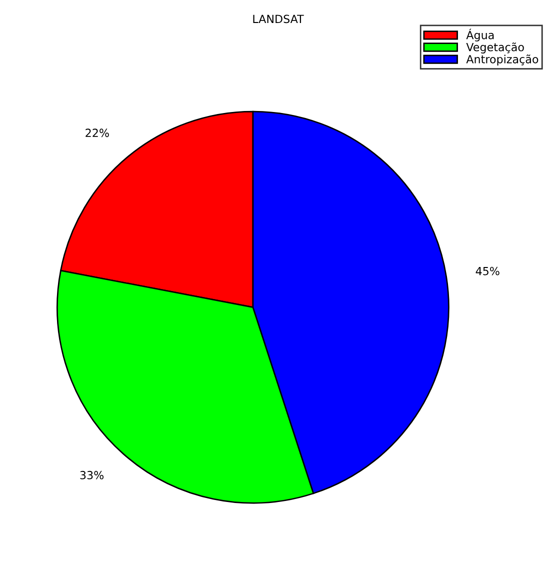 This screenshot has width=556, height=569. I want to click on chart-title: LANDSAT, so click(278, 19).